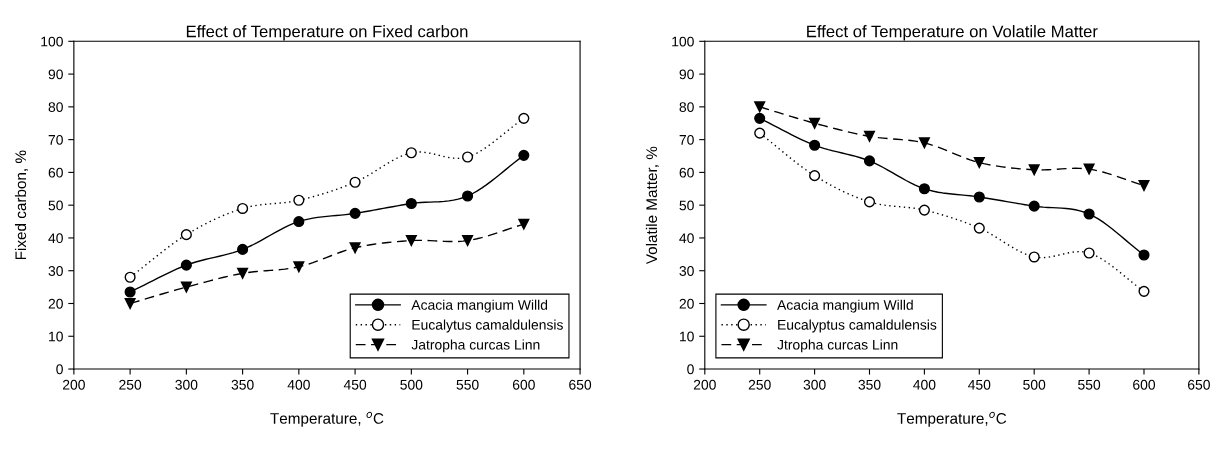 The width and height of the screenshot is (1211, 459). What do you see at coordinates (652, 205) in the screenshot?
I see `y-axis-title: Volatile Matter, %` at bounding box center [652, 205].